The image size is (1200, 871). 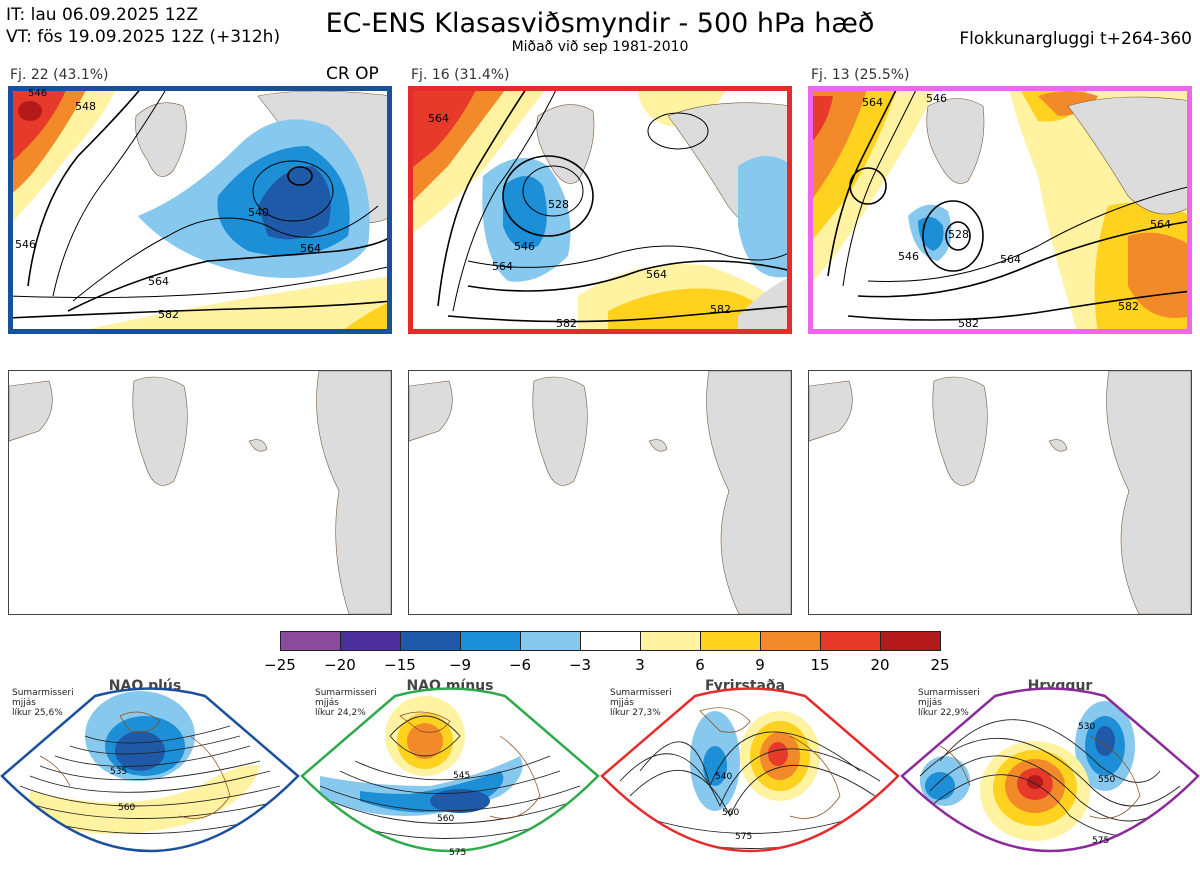 I want to click on initial-time: IT: lau 06.09.2025 12Z, so click(x=102, y=15).